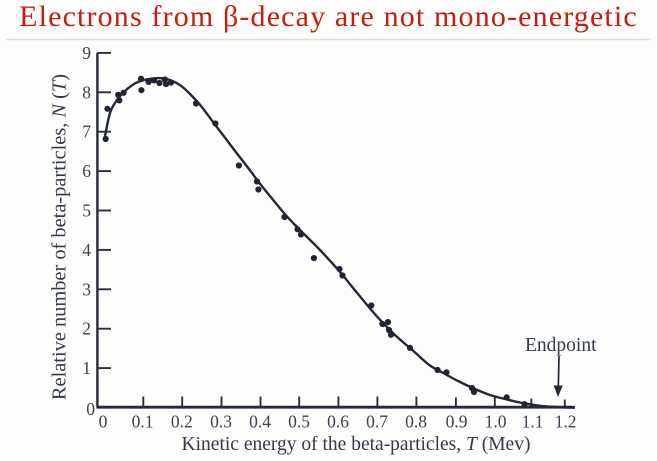  I want to click on svg-text: 3, so click(86, 289).